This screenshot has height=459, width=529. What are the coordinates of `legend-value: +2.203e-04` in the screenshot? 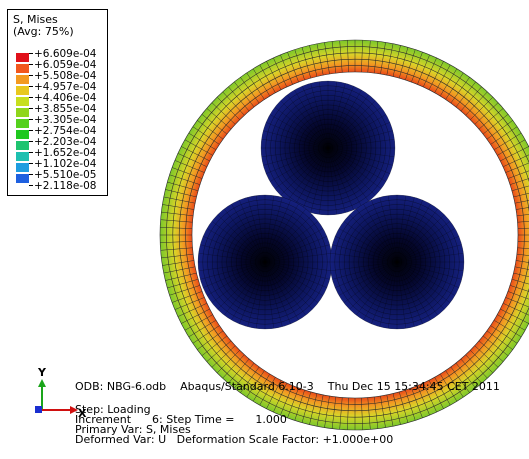 It's located at (65, 142).